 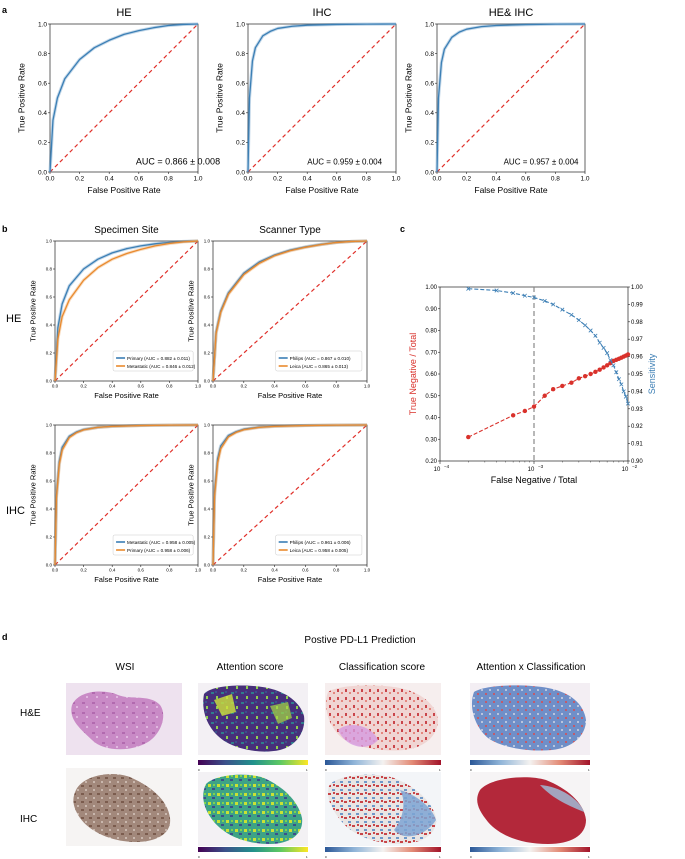 I want to click on x-tick-label: 10, so click(x=531, y=470).